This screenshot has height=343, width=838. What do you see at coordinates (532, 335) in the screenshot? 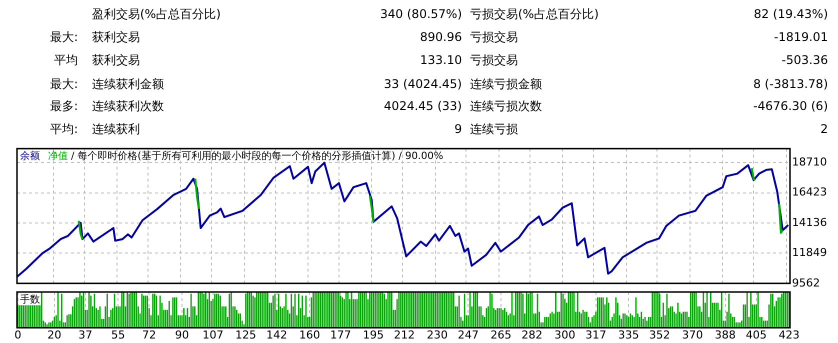
I see `x-tick-label: 282` at bounding box center [532, 335].